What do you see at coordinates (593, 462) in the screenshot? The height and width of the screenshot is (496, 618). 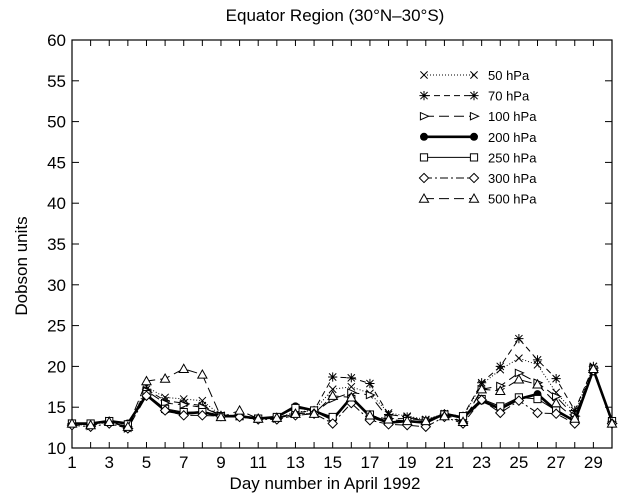 I see `x-tick-label: 29` at bounding box center [593, 462].